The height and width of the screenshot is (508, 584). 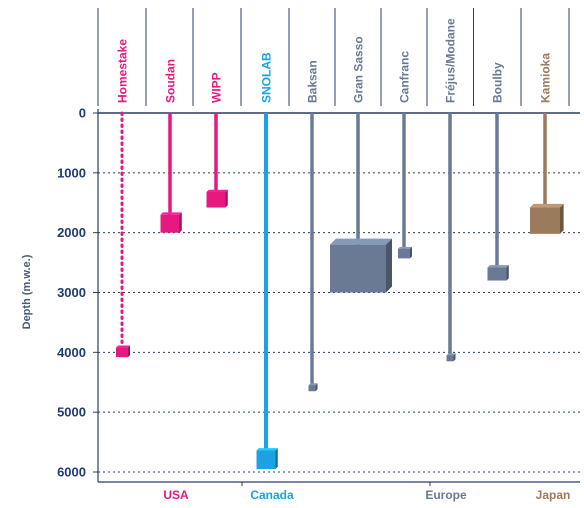 I want to click on region-labels: USA Canada Europe Japan, so click(x=366, y=495).